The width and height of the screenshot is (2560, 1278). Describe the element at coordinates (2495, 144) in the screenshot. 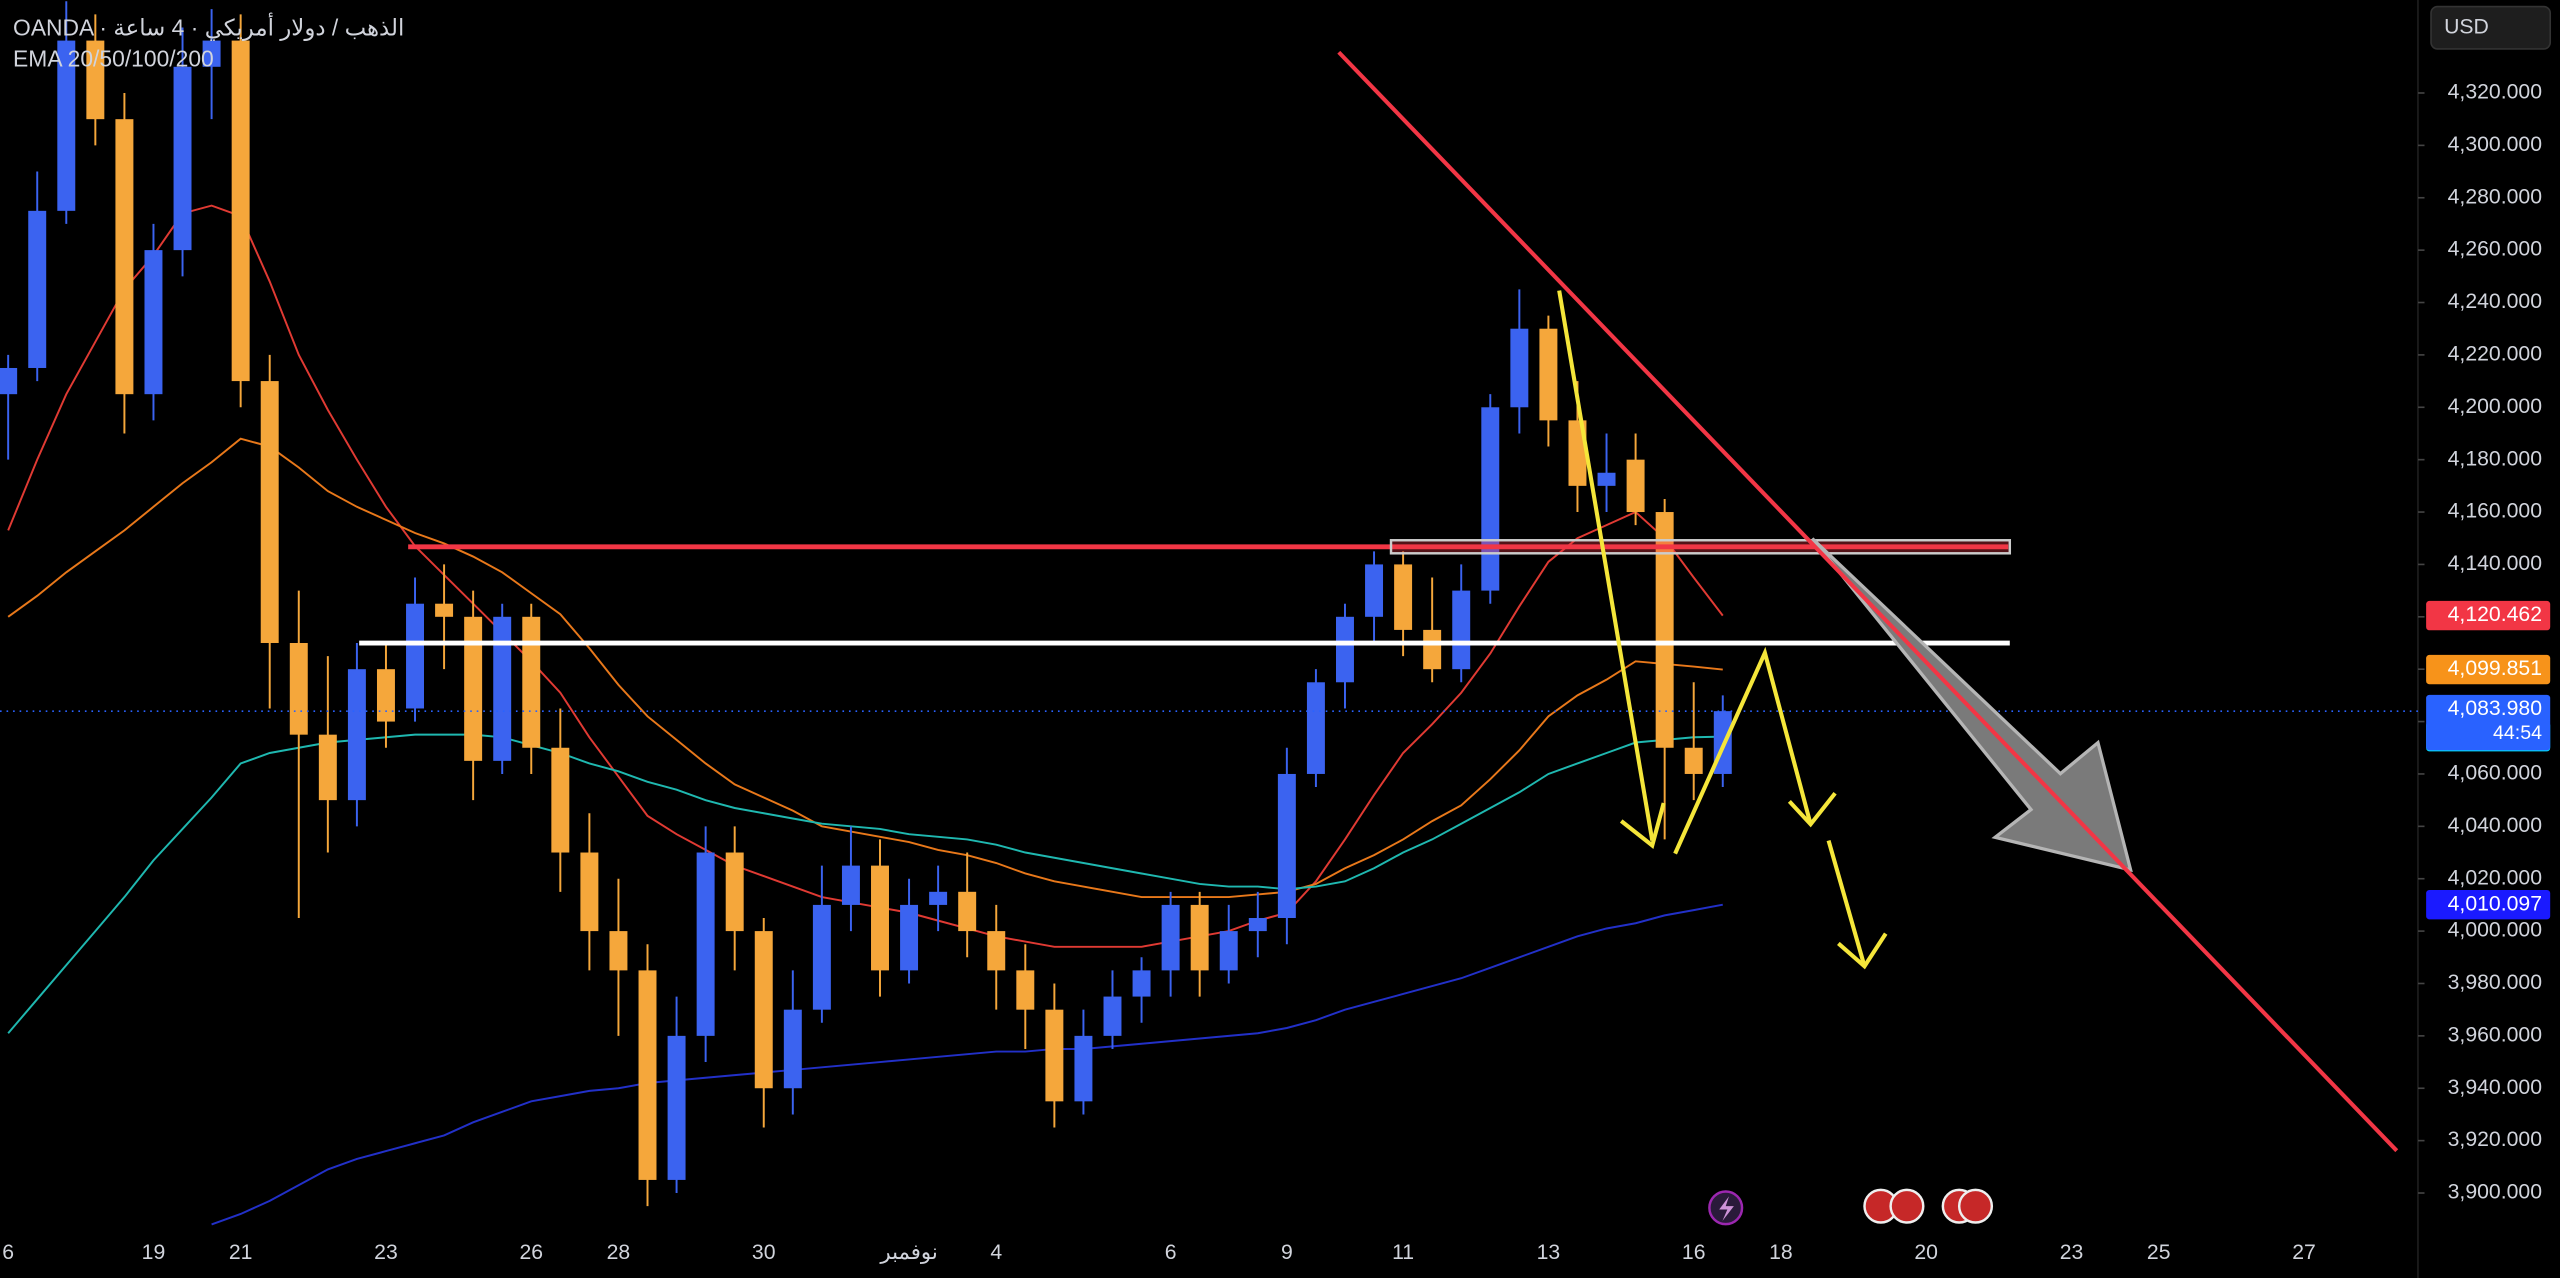

I see `y-tick-label: 4,300.000` at that location.